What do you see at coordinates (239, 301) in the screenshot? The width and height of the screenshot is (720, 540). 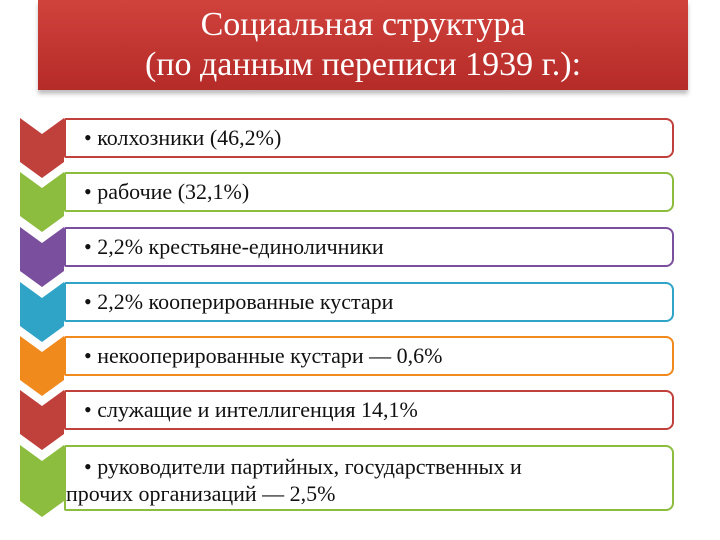 I see `item-label-4: • 2,2% кооперированные кустари` at bounding box center [239, 301].